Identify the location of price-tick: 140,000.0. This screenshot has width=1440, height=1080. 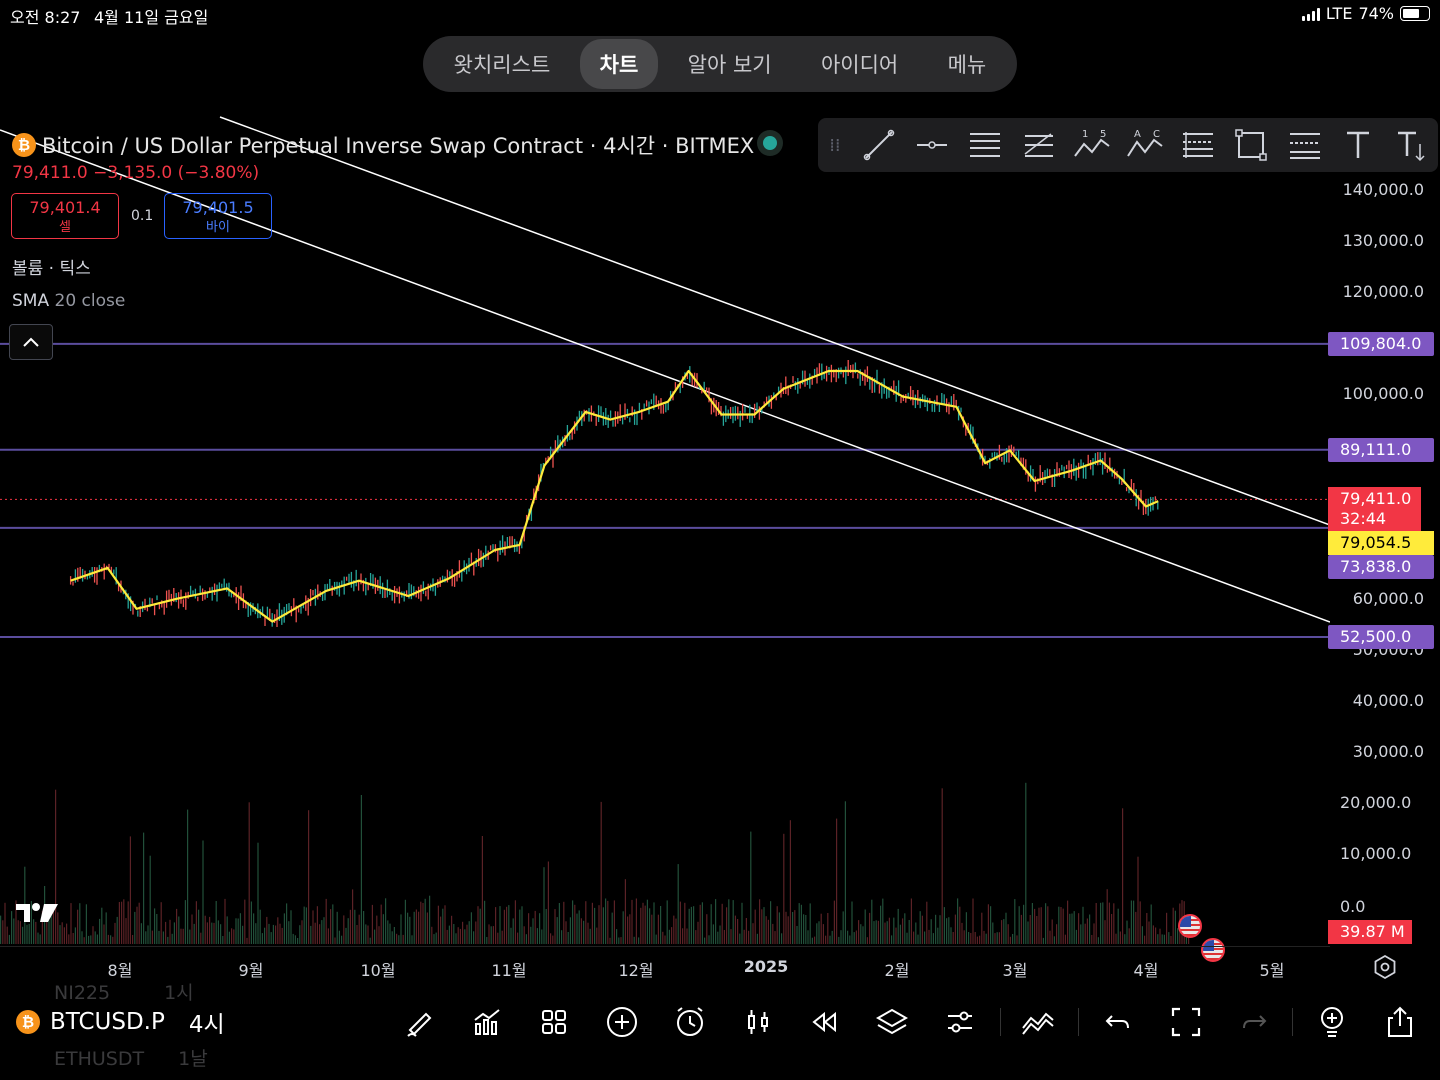
(1383, 189).